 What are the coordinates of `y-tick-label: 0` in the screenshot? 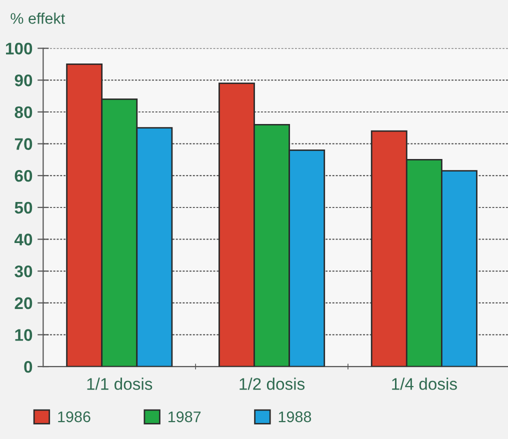 It's located at (28, 366).